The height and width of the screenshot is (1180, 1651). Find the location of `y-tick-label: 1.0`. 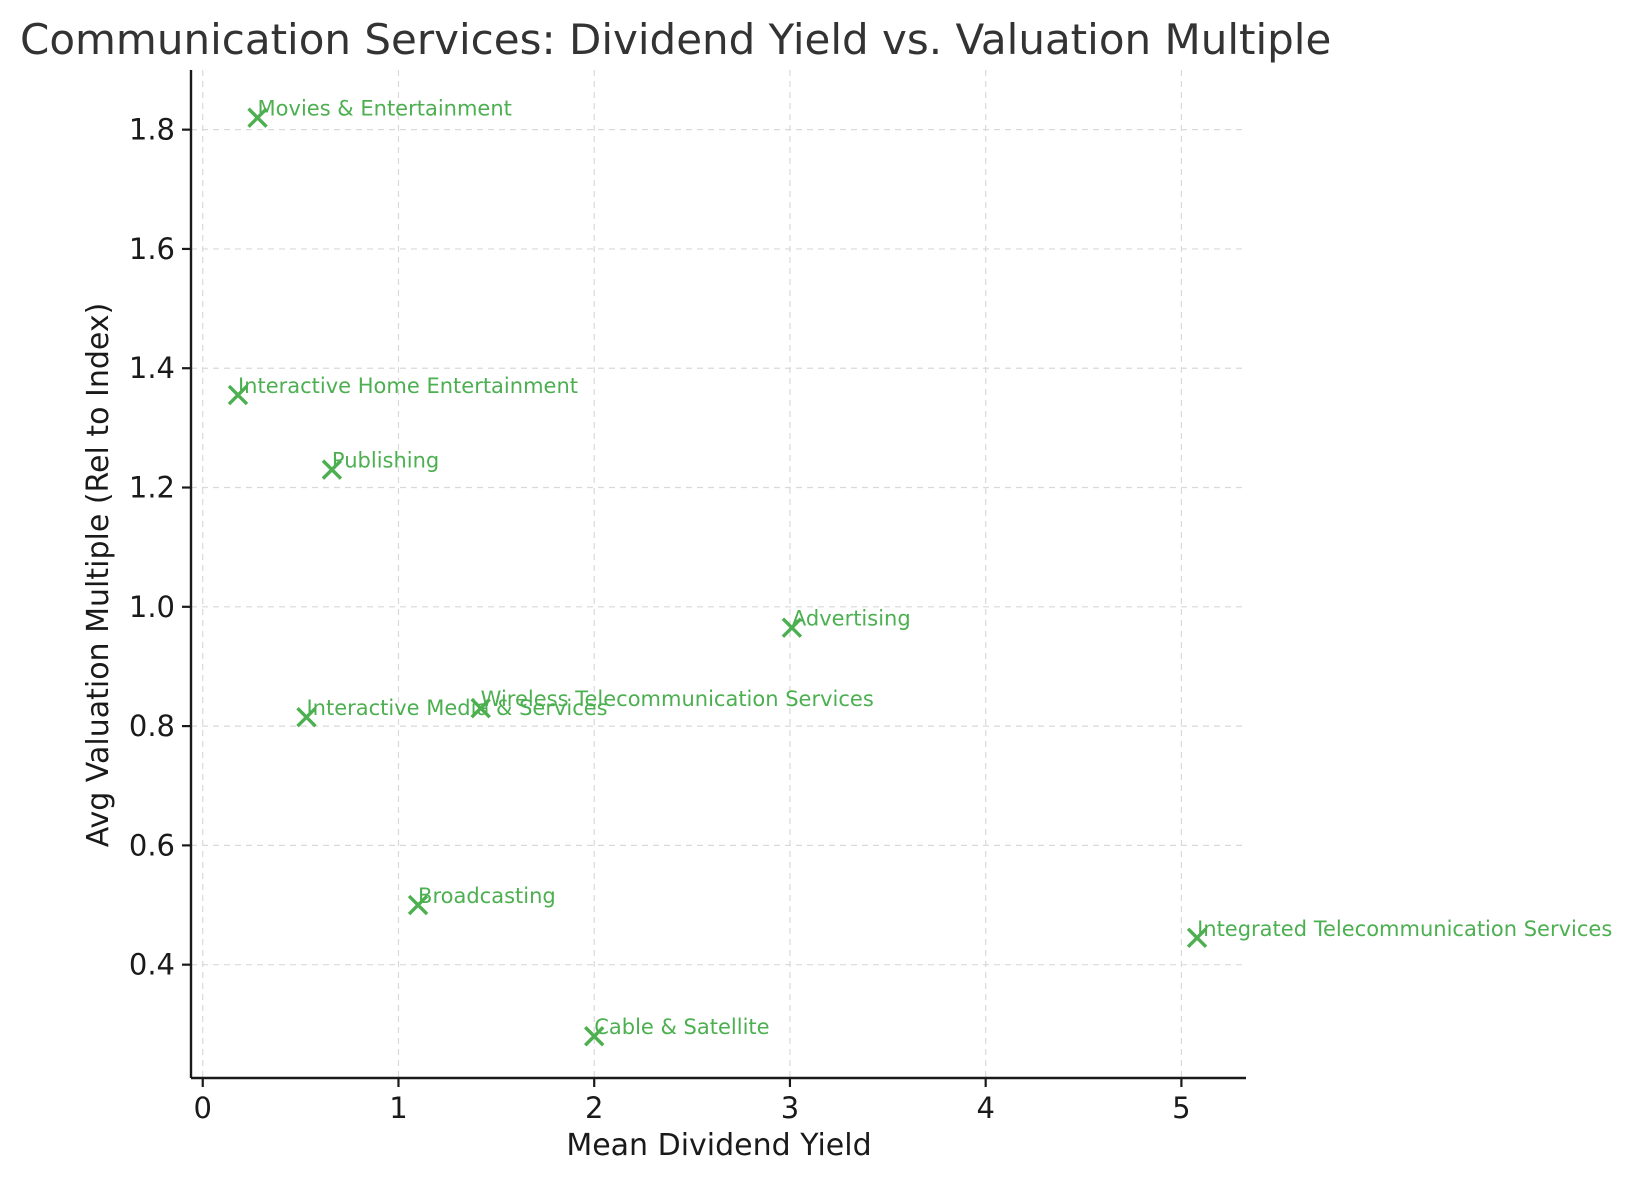

y-tick-label: 1.0 is located at coordinates (152, 607).